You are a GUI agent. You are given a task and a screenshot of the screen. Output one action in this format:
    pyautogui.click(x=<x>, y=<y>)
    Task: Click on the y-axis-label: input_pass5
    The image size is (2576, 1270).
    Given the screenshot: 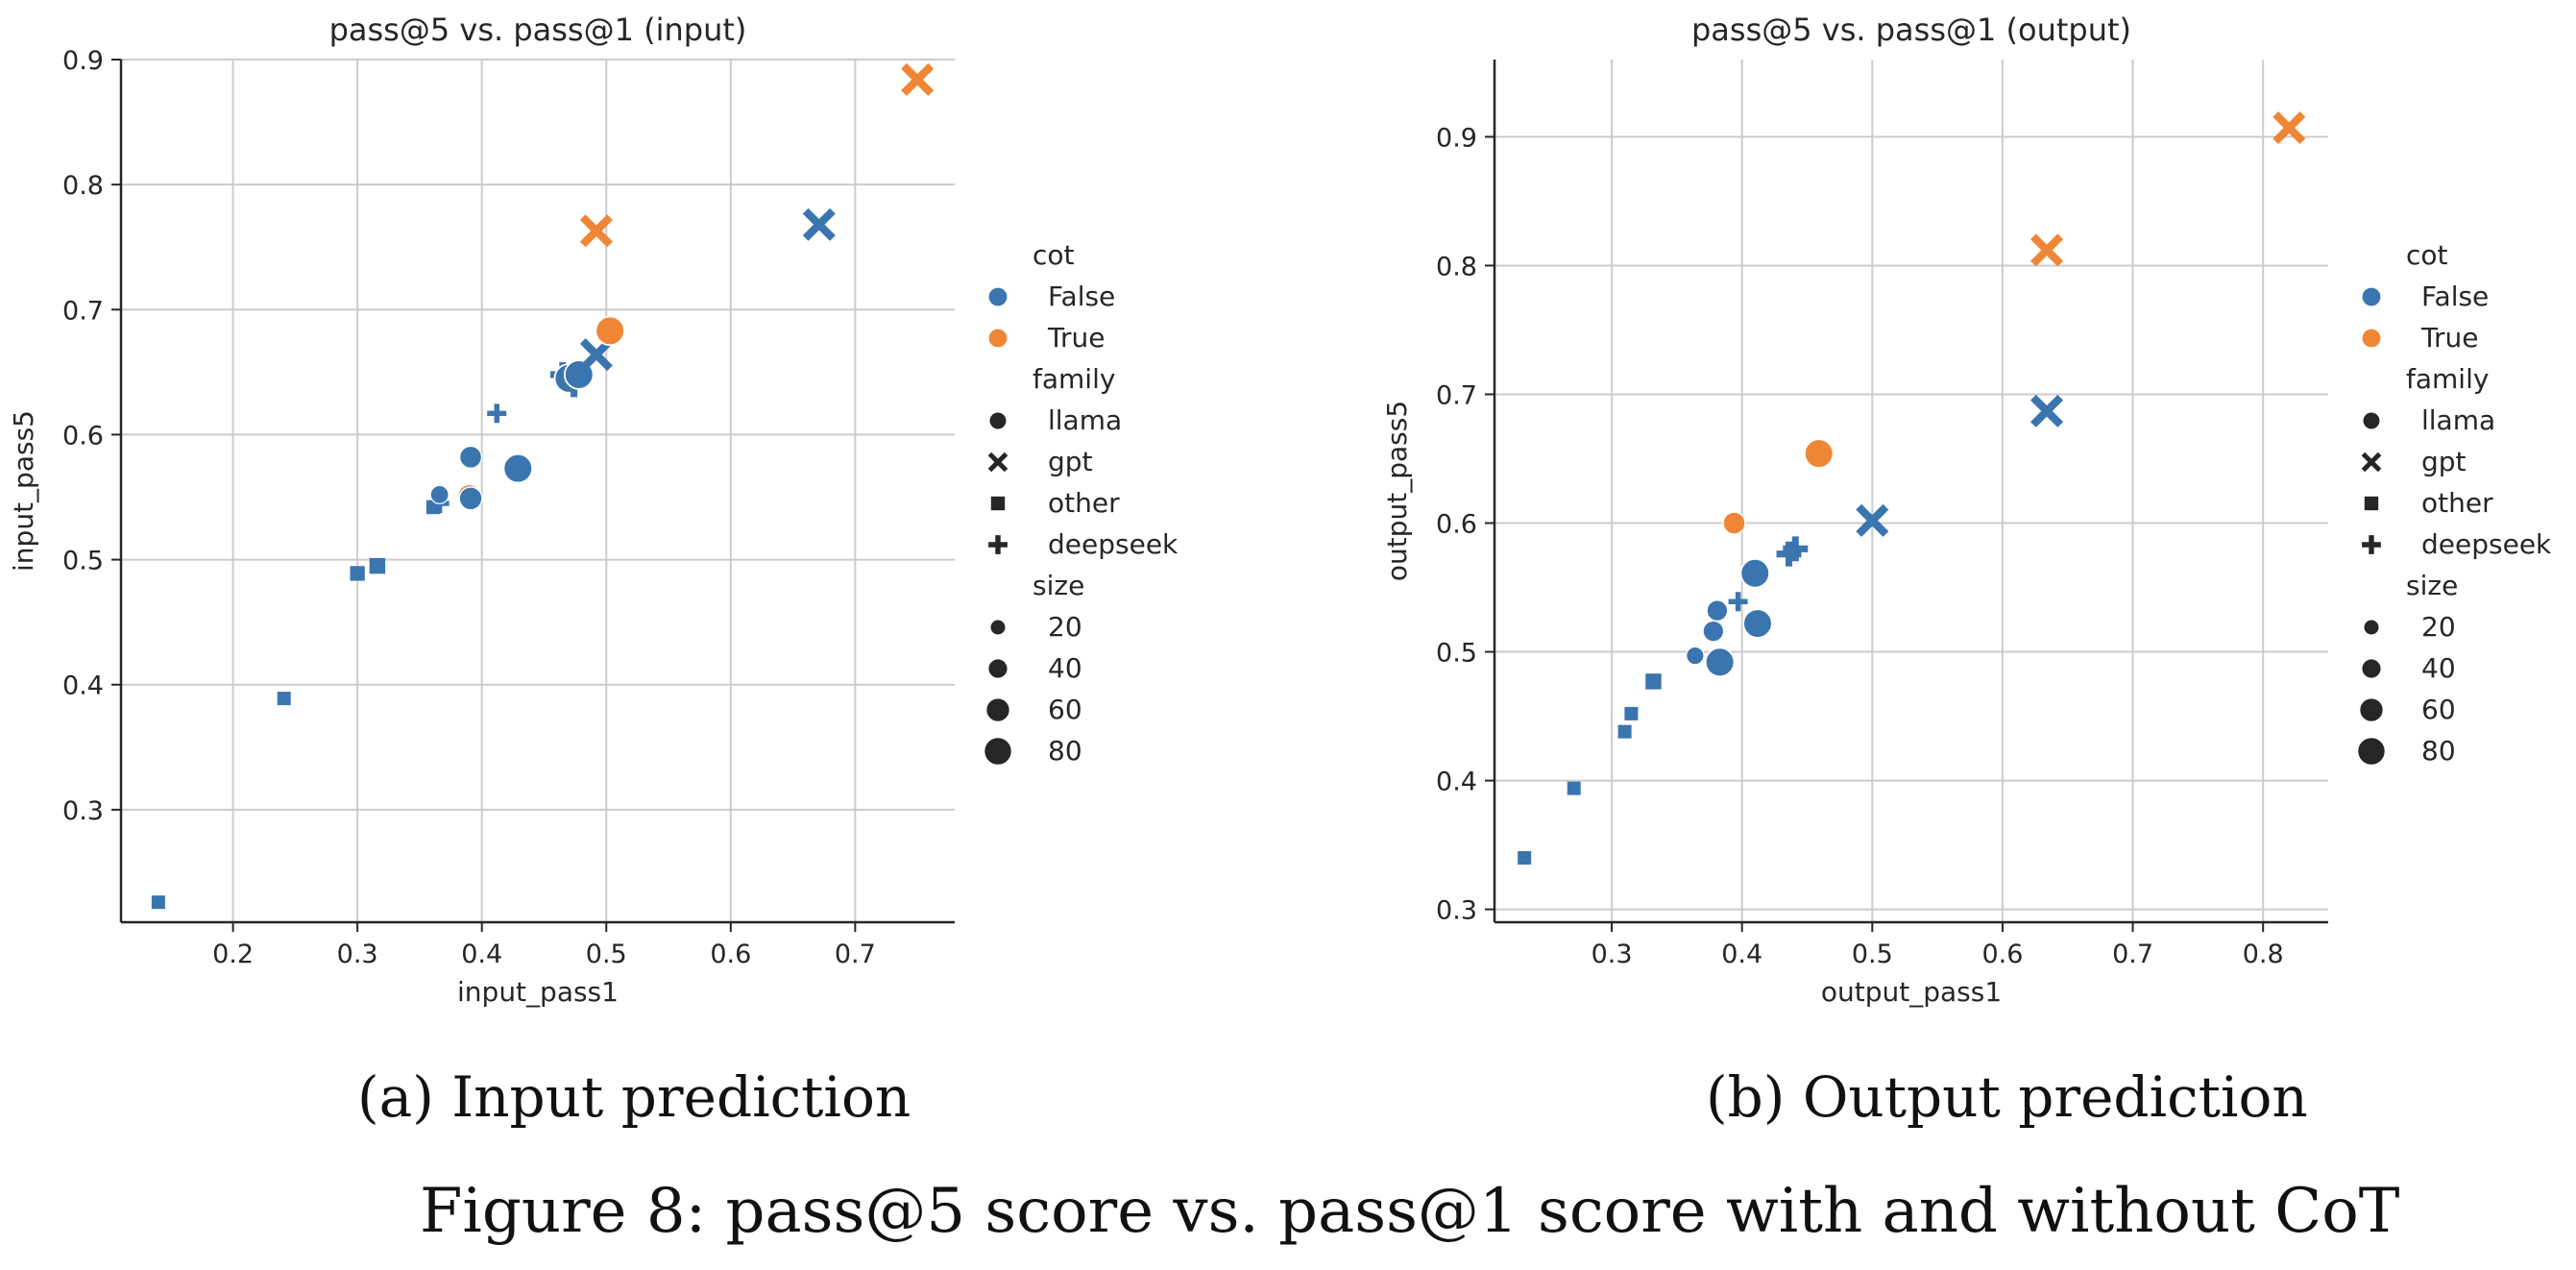 What is the action you would take?
    pyautogui.click(x=23, y=491)
    